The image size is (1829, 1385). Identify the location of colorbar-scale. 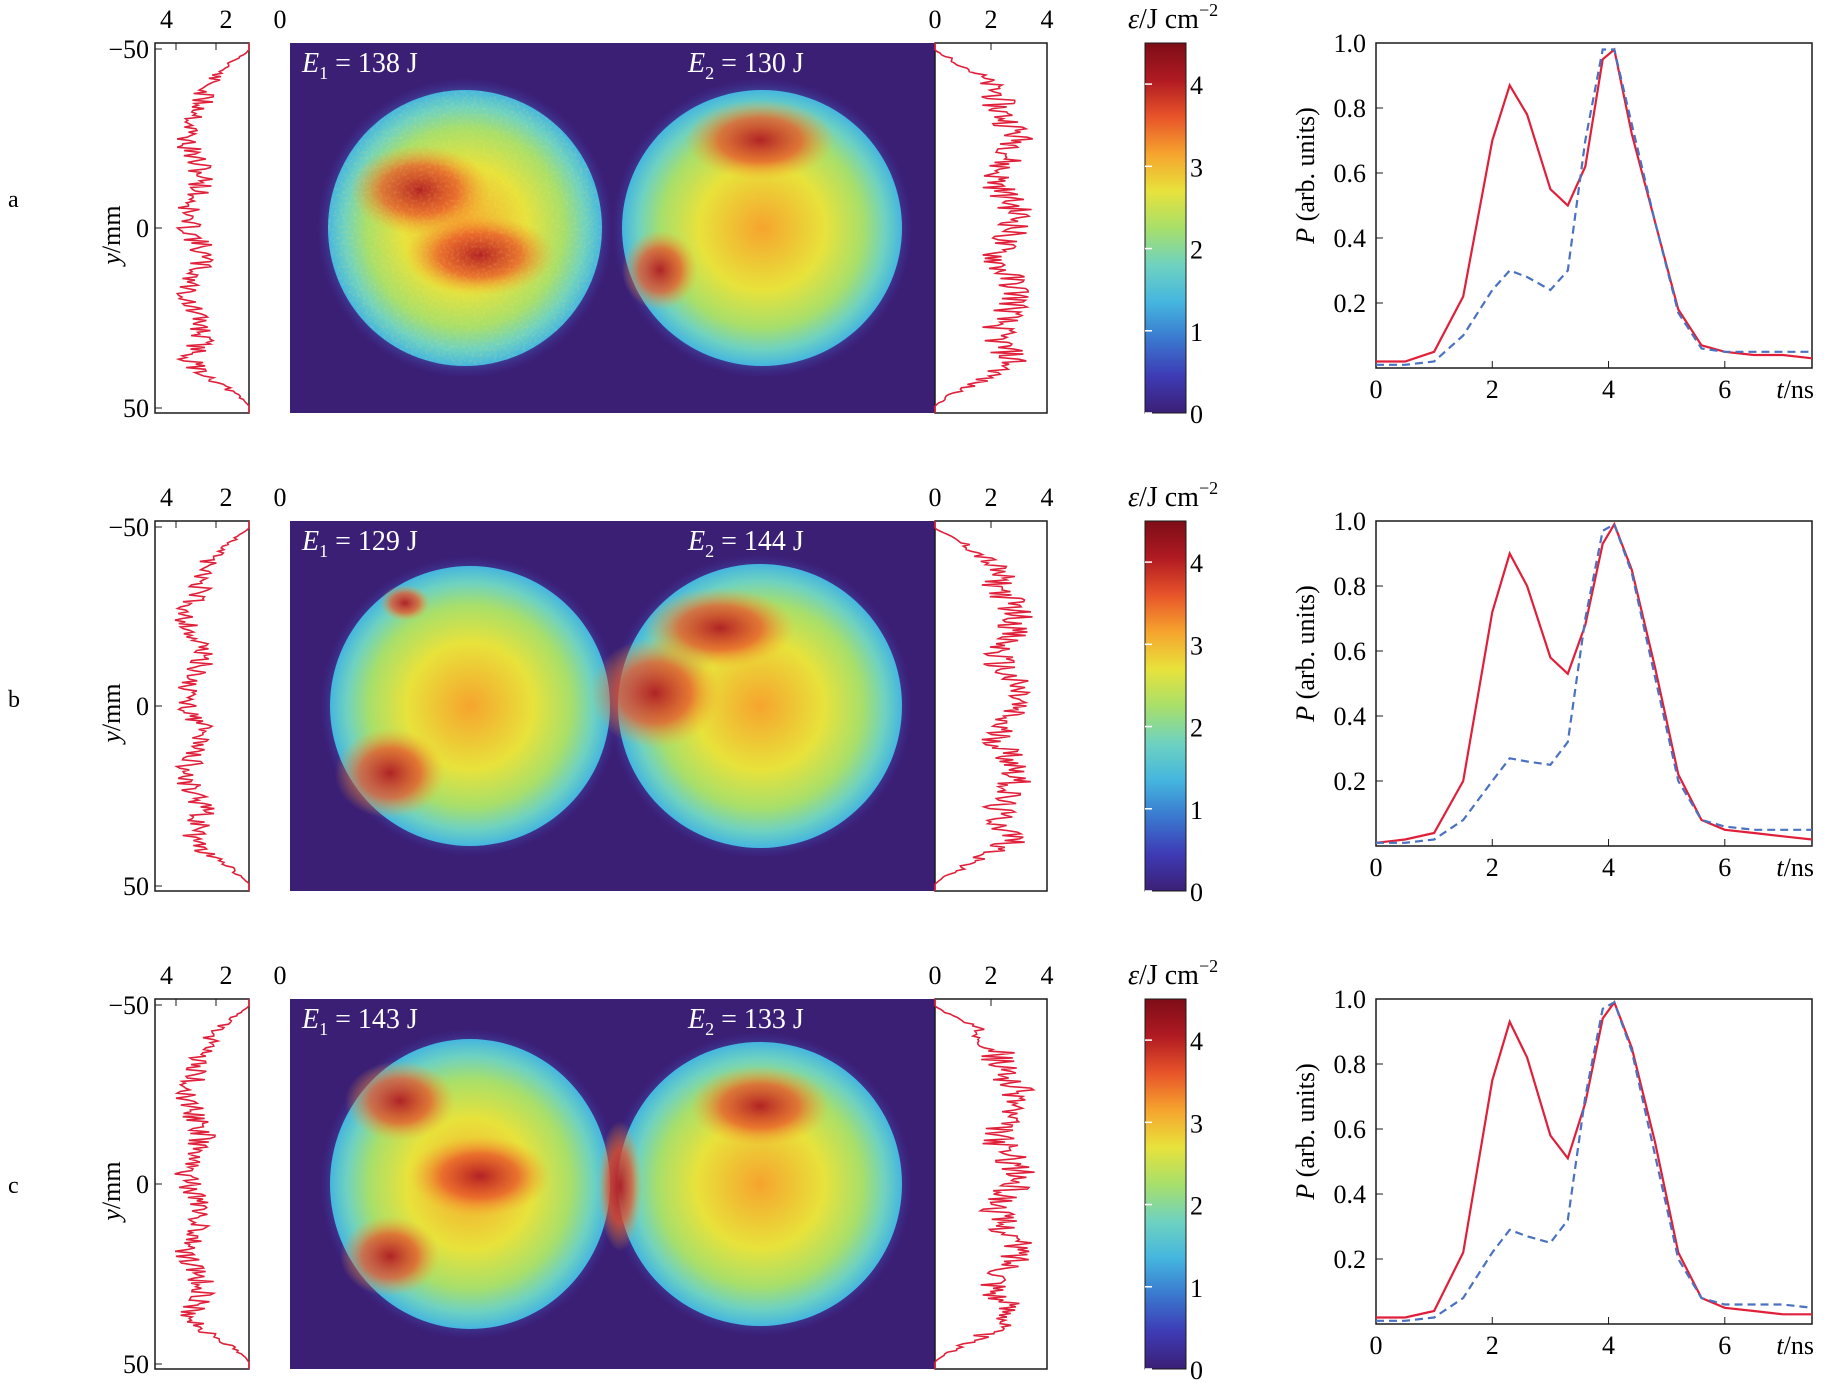
(1165, 706).